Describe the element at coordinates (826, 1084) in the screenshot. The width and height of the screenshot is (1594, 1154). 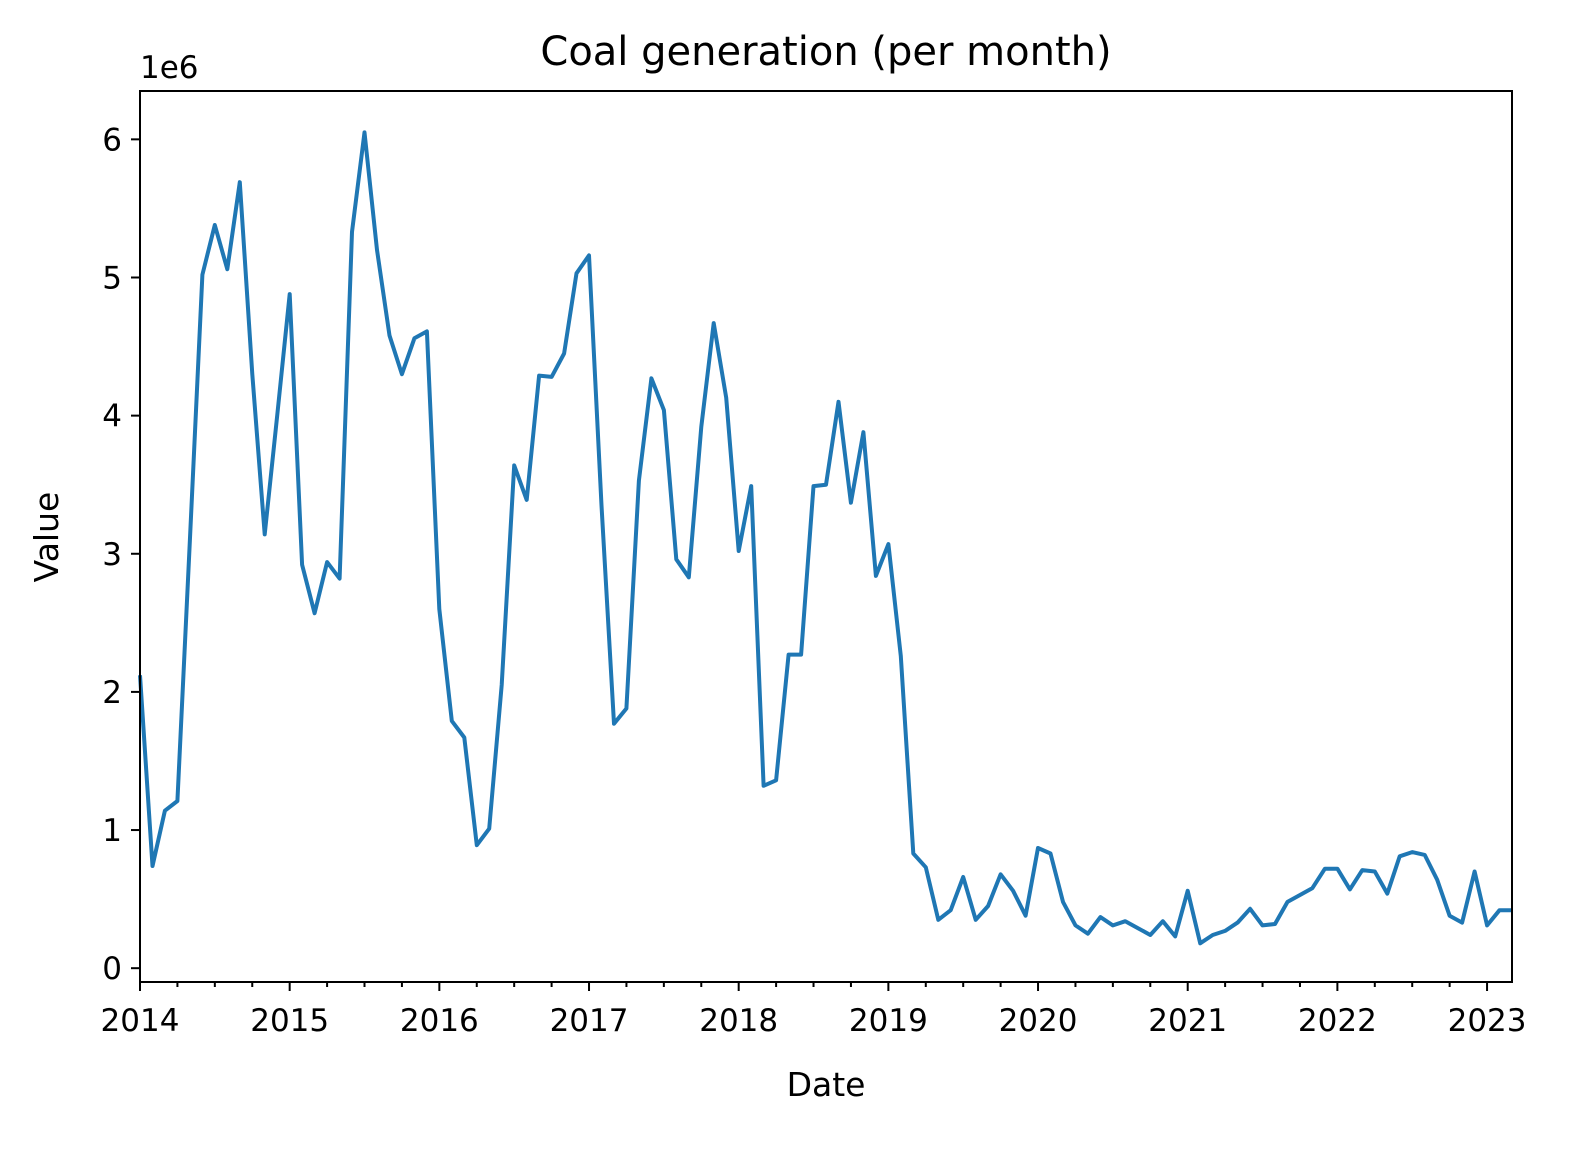
I see `x-axis-label: Date` at that location.